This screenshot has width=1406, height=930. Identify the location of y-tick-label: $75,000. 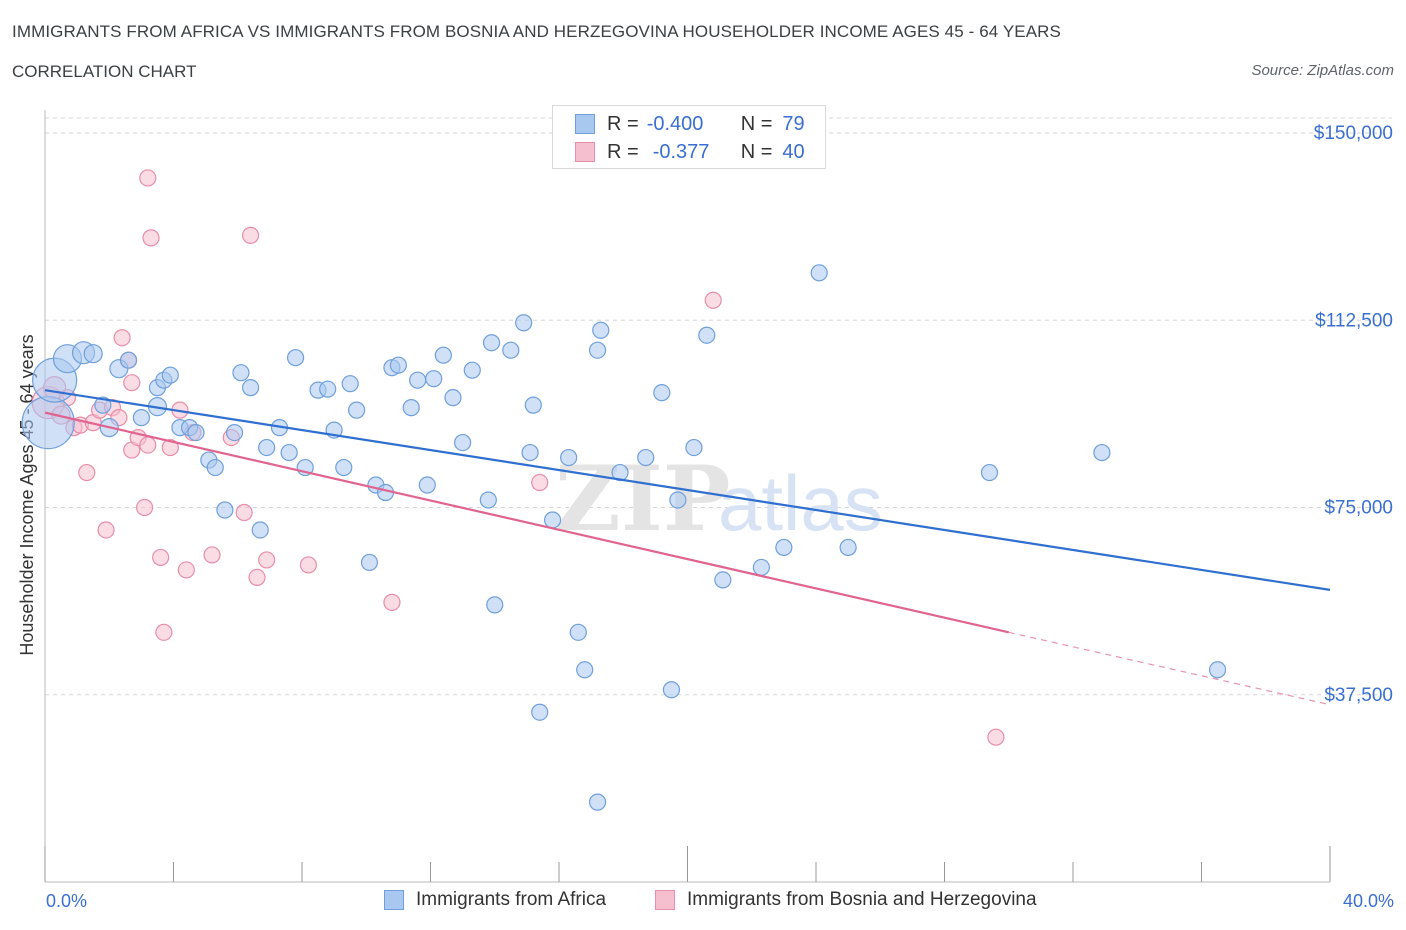
(1358, 508).